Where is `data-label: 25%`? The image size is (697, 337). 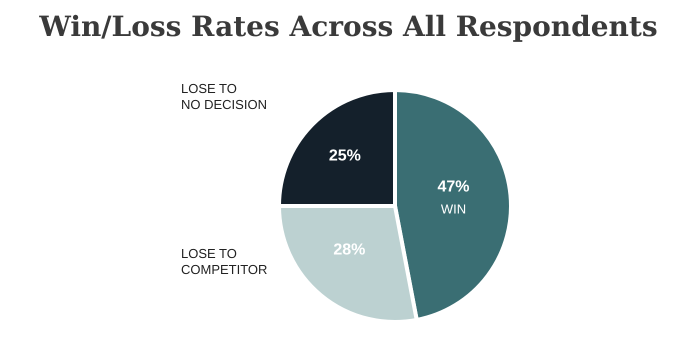 data-label: 25% is located at coordinates (344, 155).